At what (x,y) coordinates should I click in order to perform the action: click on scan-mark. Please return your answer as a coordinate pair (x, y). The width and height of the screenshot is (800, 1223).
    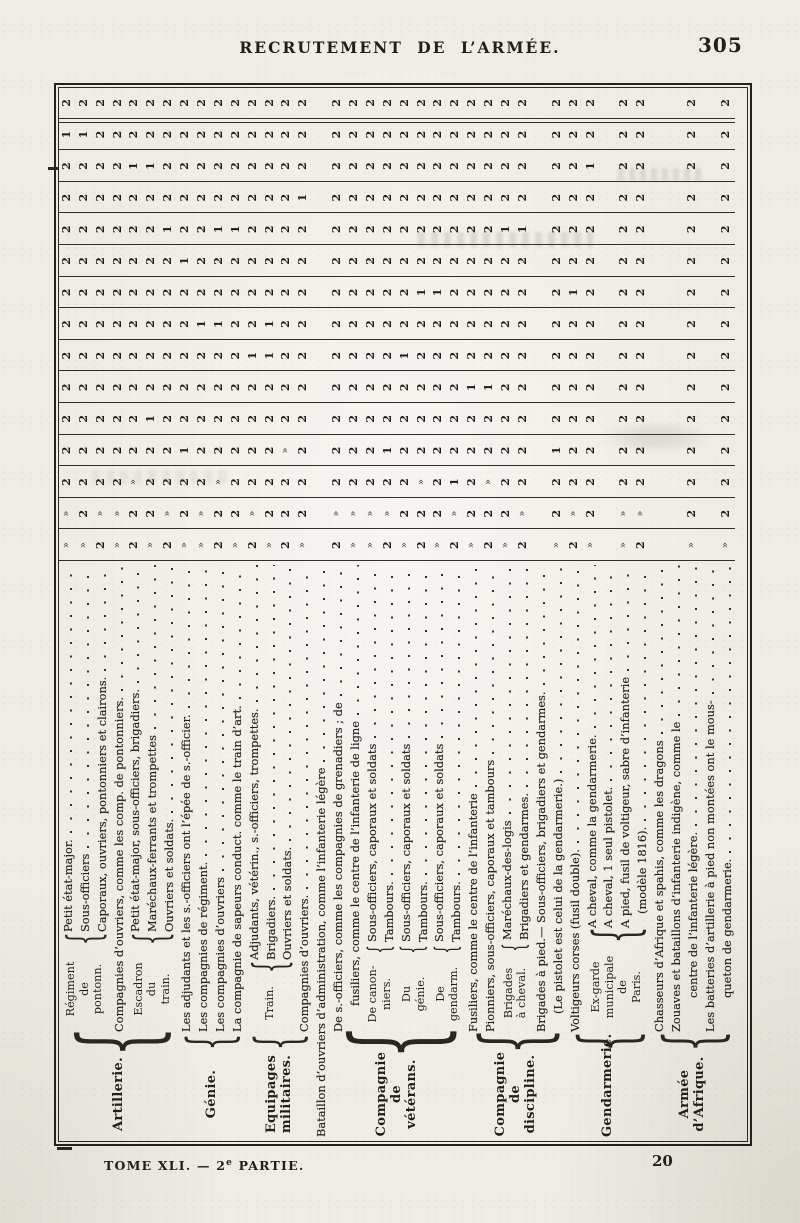
    Looking at the image, I should click on (53, 168).